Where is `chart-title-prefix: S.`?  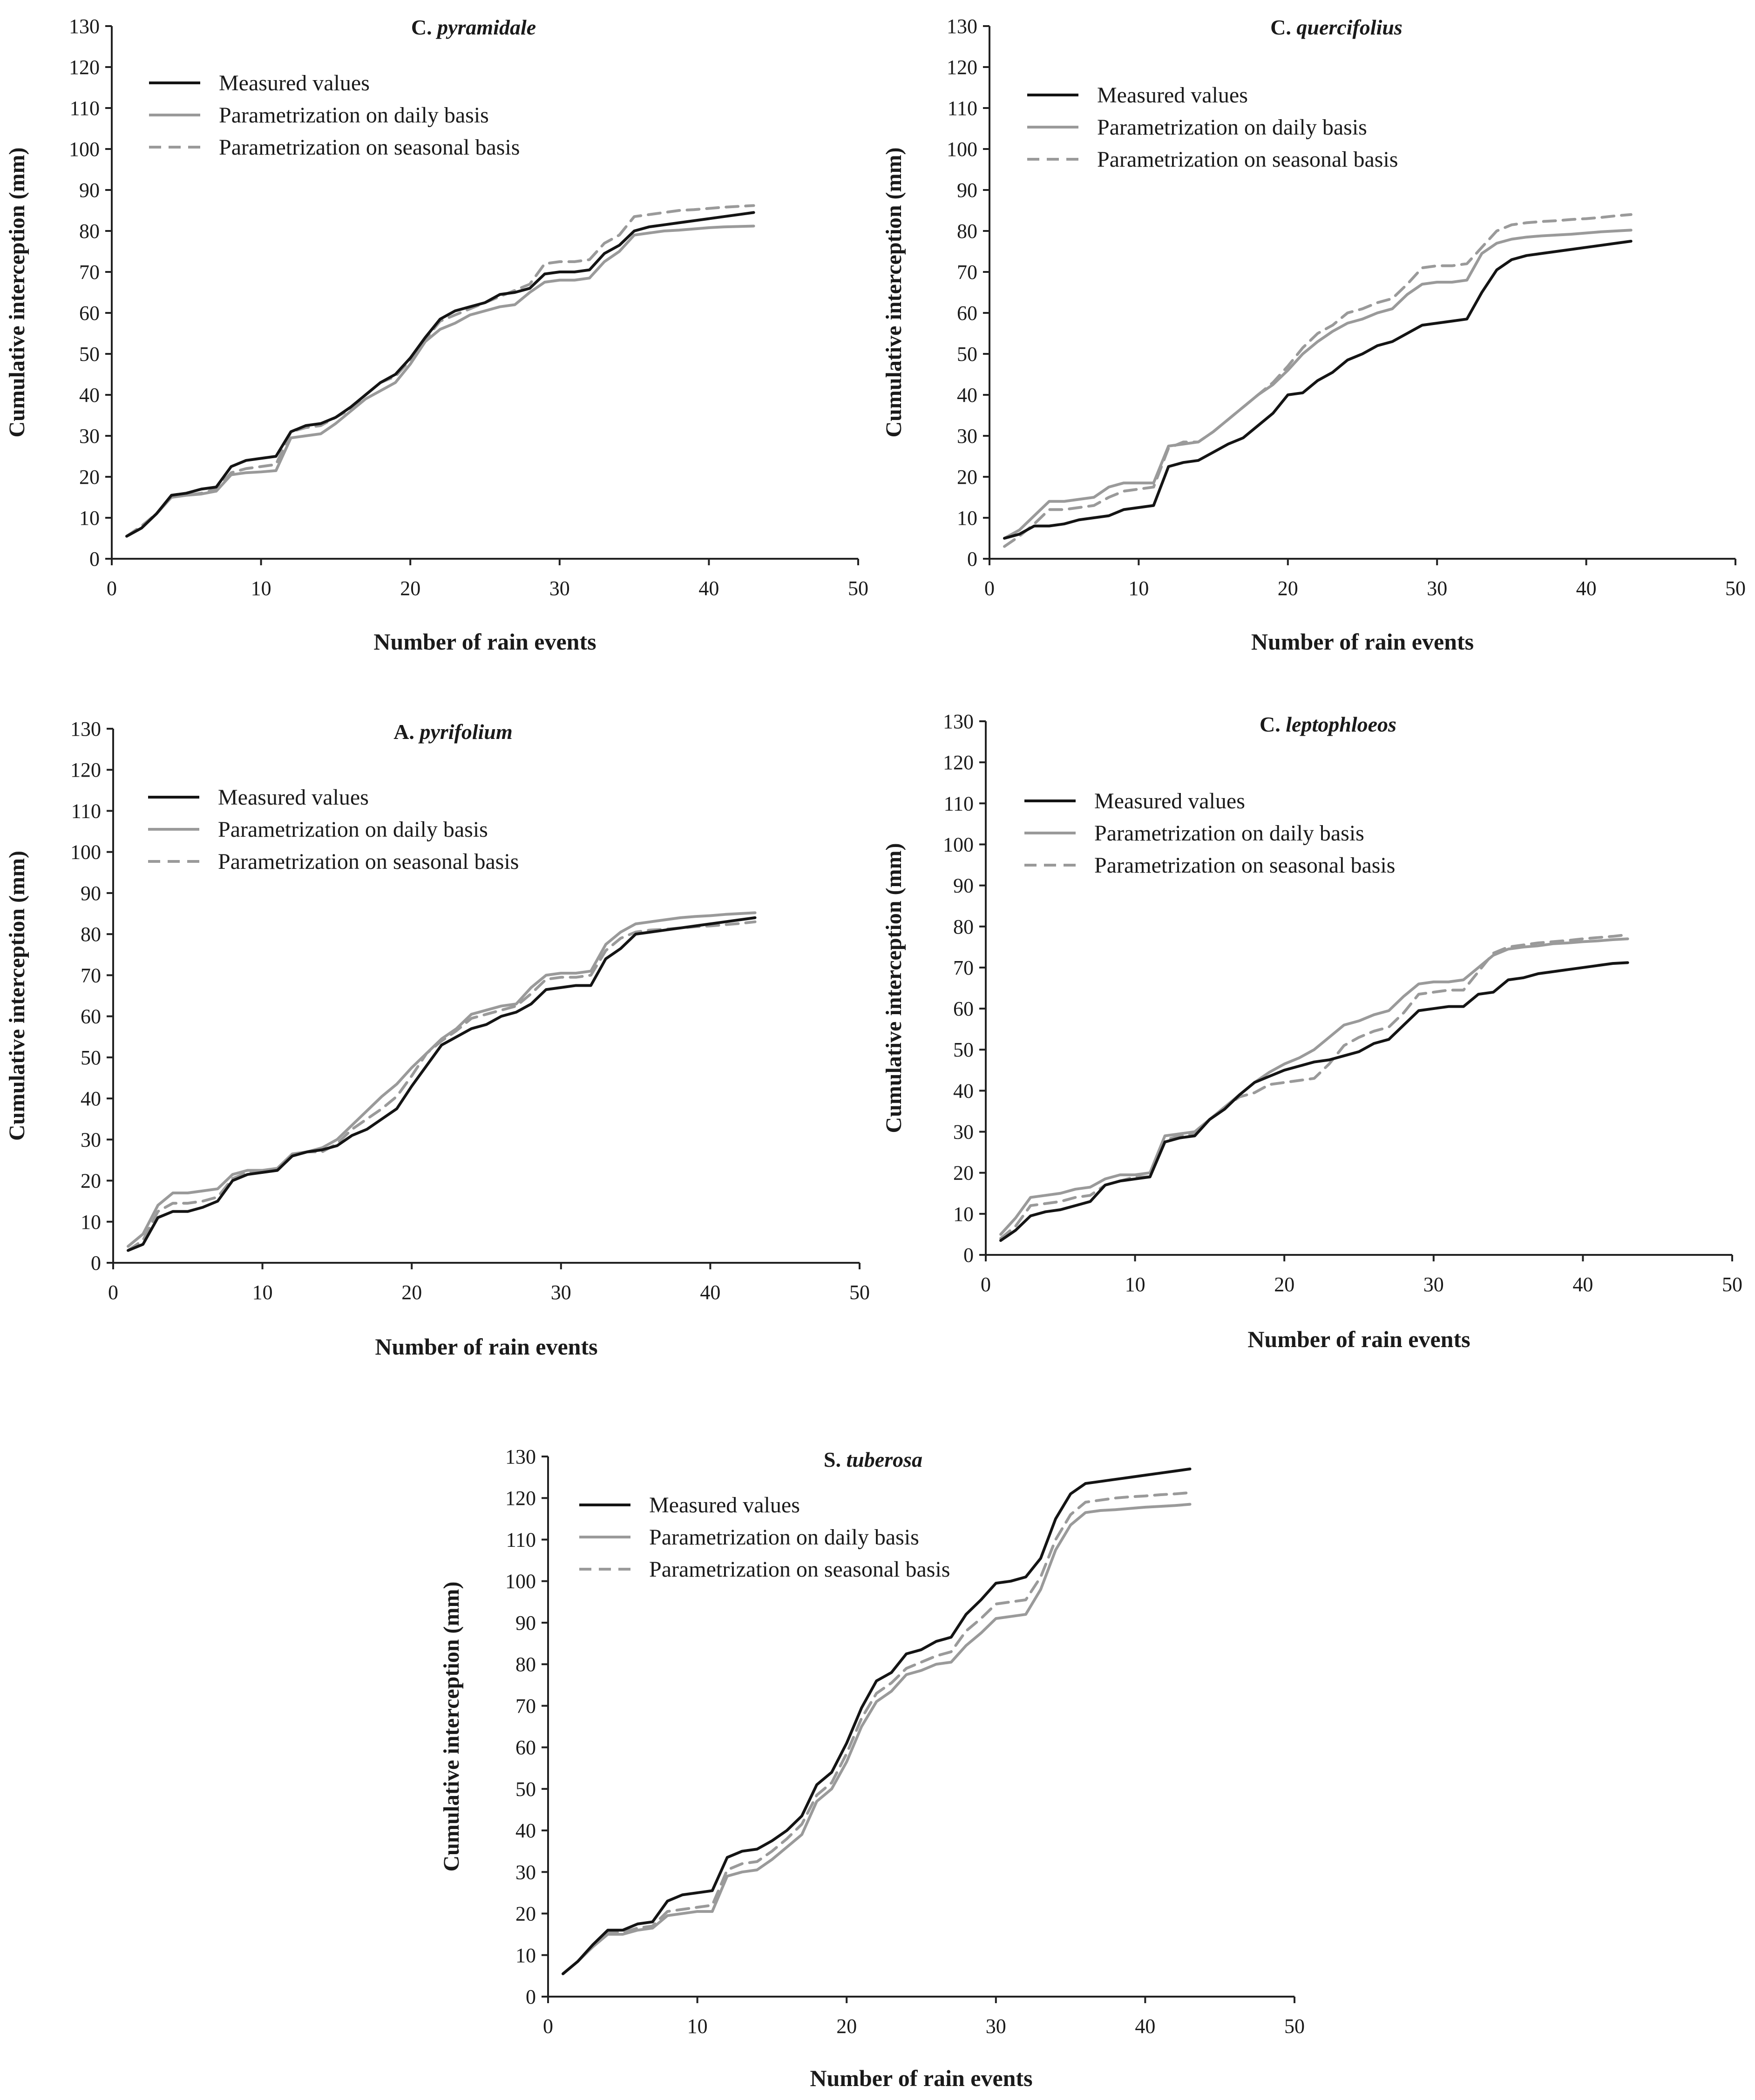 chart-title-prefix: S. is located at coordinates (836, 1459).